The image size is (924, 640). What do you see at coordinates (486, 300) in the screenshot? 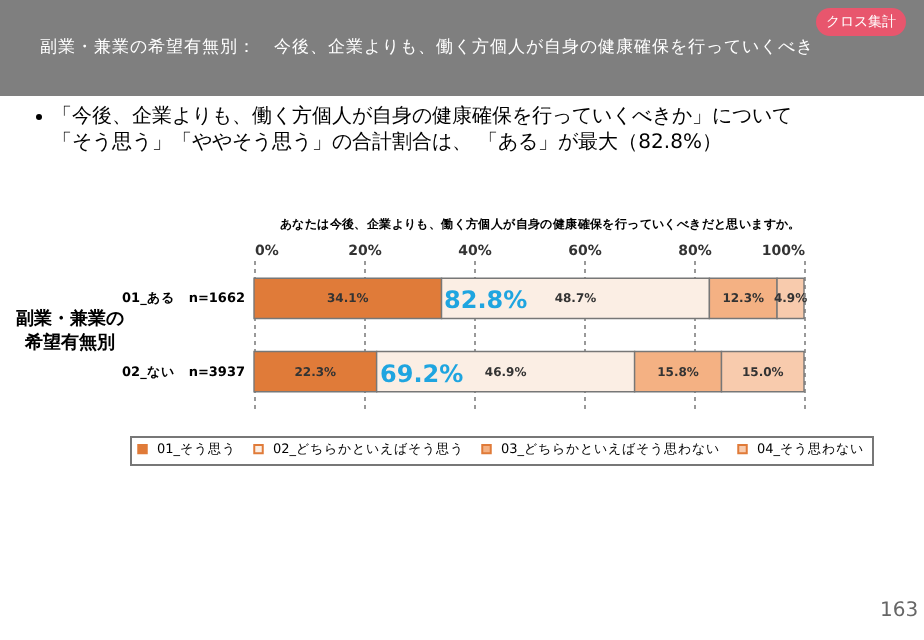
I see `annotation: 82.8%` at bounding box center [486, 300].